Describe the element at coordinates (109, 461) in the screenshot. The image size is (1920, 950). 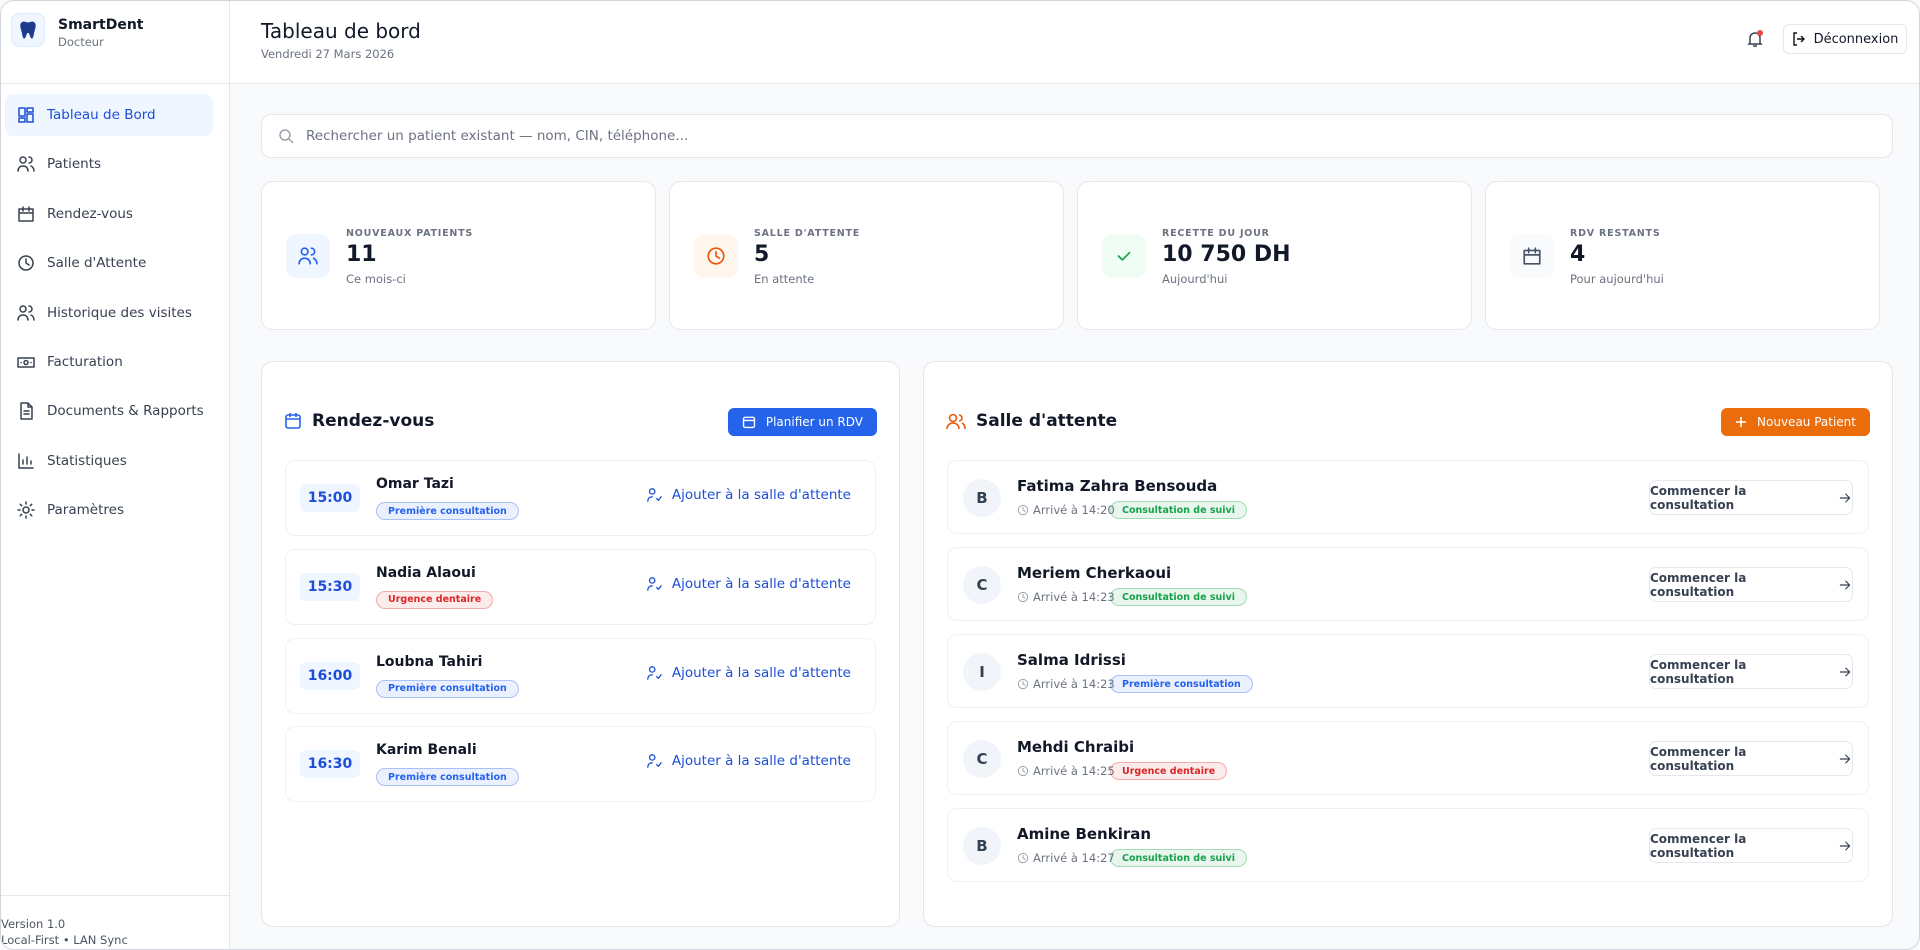
I see `nav-item: Statistiques` at that location.